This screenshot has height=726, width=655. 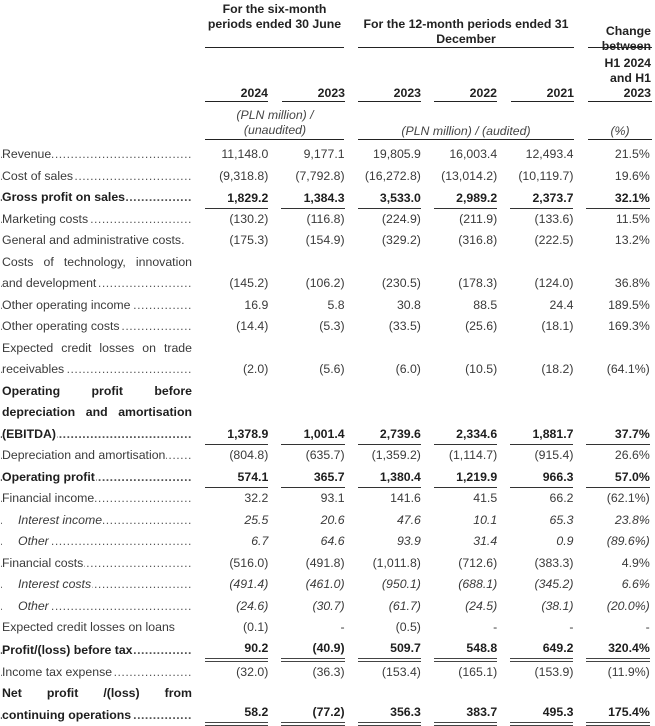 I want to click on value-cell: (10,119.7), so click(x=546, y=175).